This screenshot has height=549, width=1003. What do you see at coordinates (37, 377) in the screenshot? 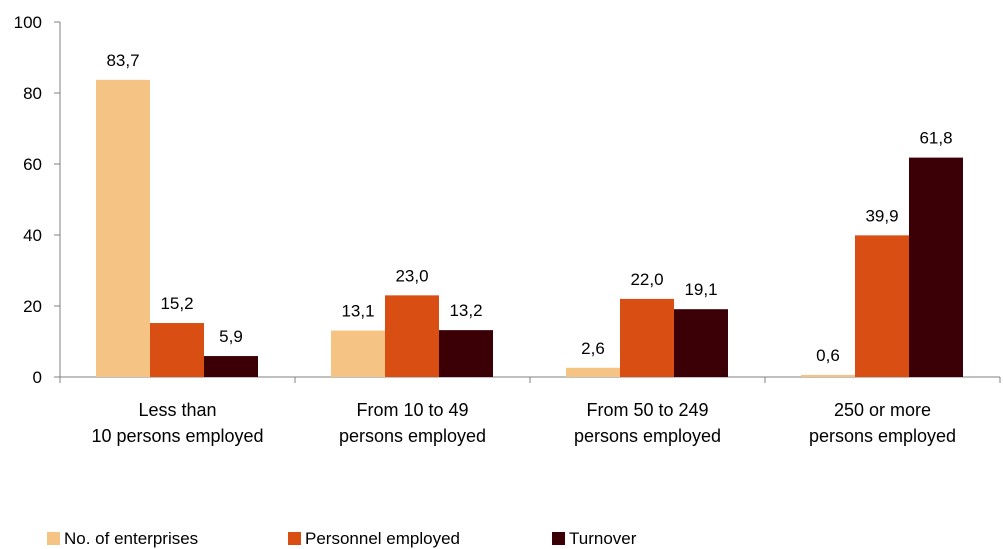
I see `y-tick-label: 0` at bounding box center [37, 377].